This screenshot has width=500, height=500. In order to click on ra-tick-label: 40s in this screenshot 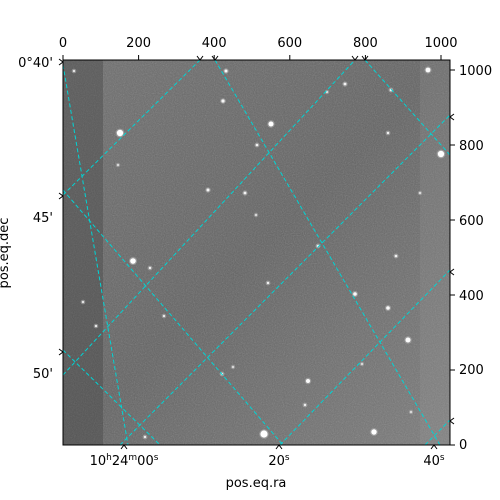, I will do `click(434, 461)`.